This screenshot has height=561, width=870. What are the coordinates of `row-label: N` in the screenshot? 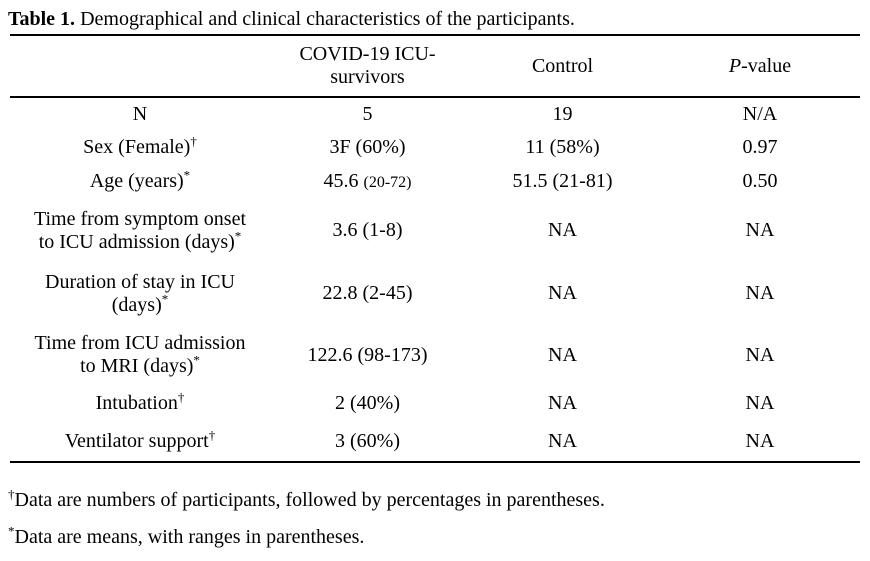 It's located at (140, 113).